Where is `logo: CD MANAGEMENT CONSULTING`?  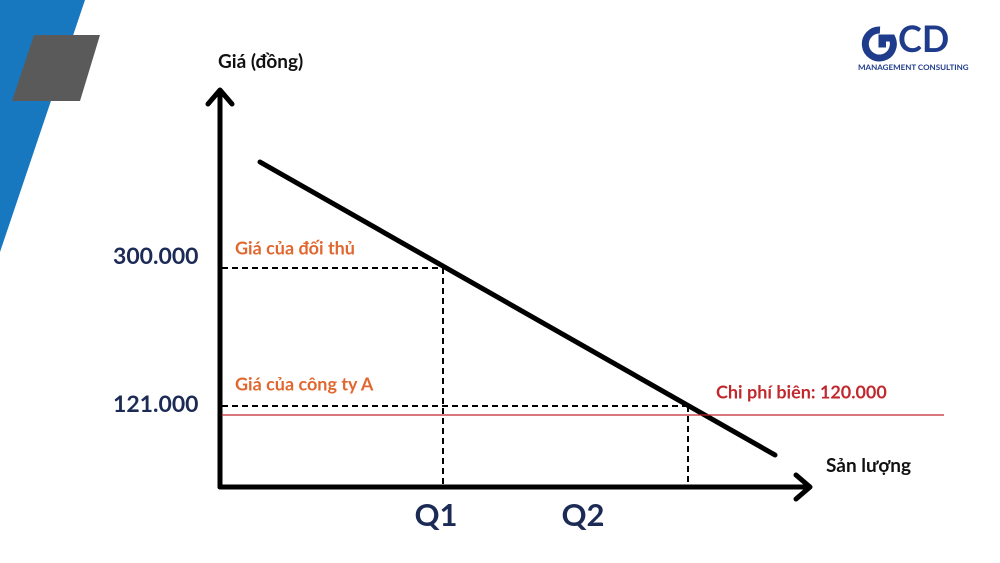 logo: CD MANAGEMENT CONSULTING is located at coordinates (913, 44).